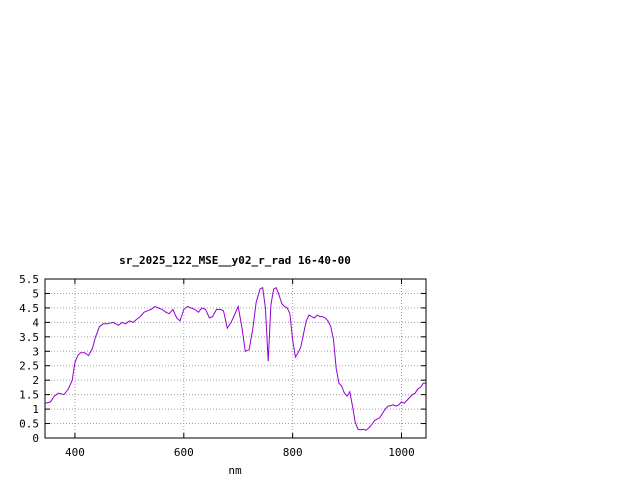 The image size is (640, 480). What do you see at coordinates (401, 452) in the screenshot?
I see `x-tick-label: 1000` at bounding box center [401, 452].